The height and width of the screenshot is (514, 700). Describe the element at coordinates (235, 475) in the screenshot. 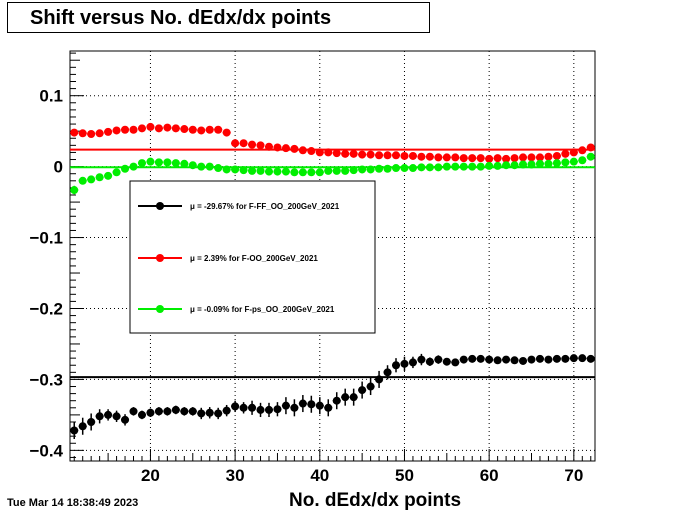

I see `x-tick-label: 30` at that location.